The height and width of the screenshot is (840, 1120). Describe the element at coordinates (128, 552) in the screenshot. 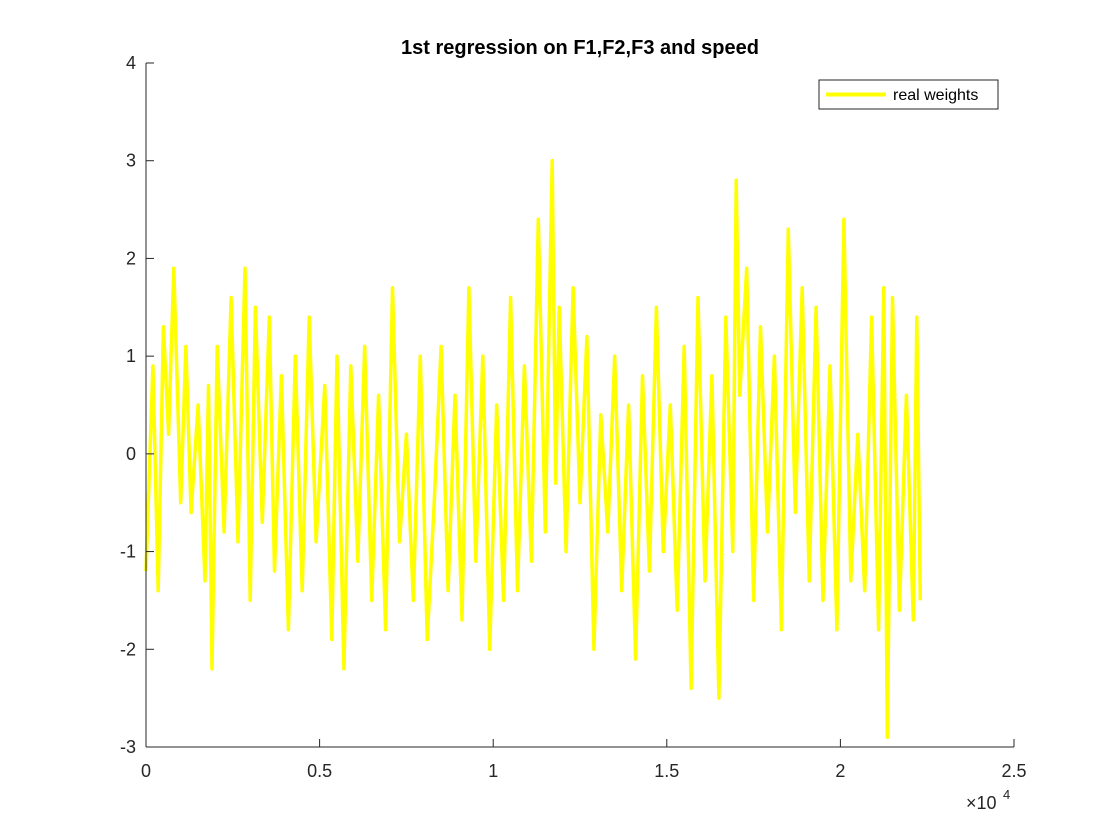

I see `y-tick-label: -1` at that location.